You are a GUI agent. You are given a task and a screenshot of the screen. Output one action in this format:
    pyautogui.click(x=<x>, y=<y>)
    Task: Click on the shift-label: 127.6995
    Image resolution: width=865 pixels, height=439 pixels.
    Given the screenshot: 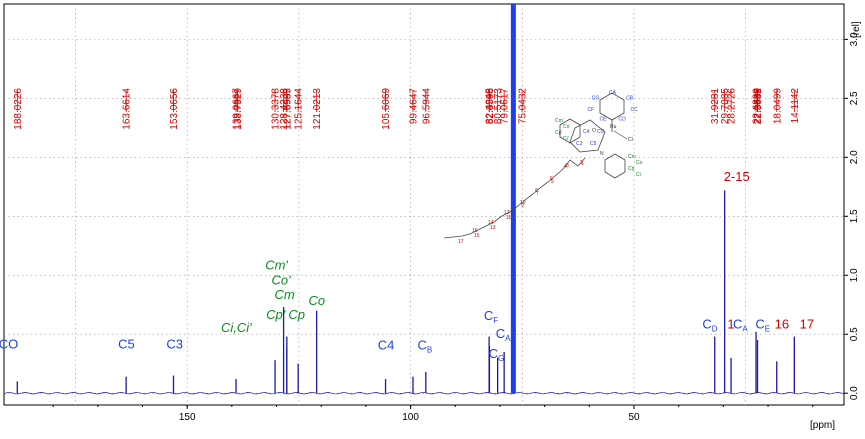 What is the action you would take?
    pyautogui.click(x=287, y=109)
    